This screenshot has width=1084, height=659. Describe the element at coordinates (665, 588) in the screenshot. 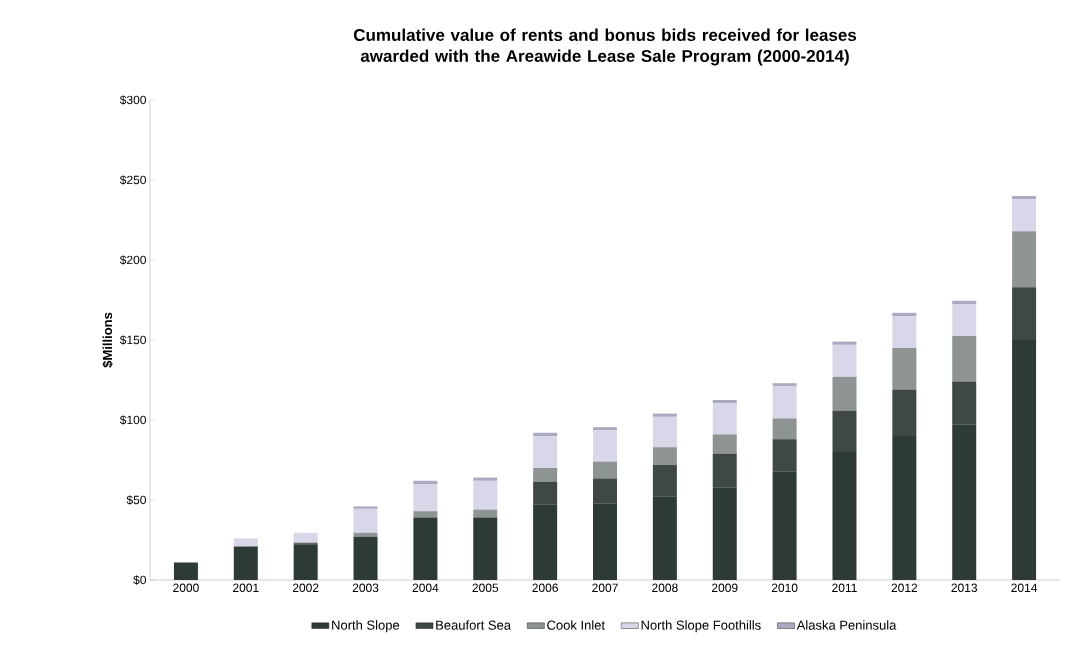

I see `x-tick-label: 2008` at that location.